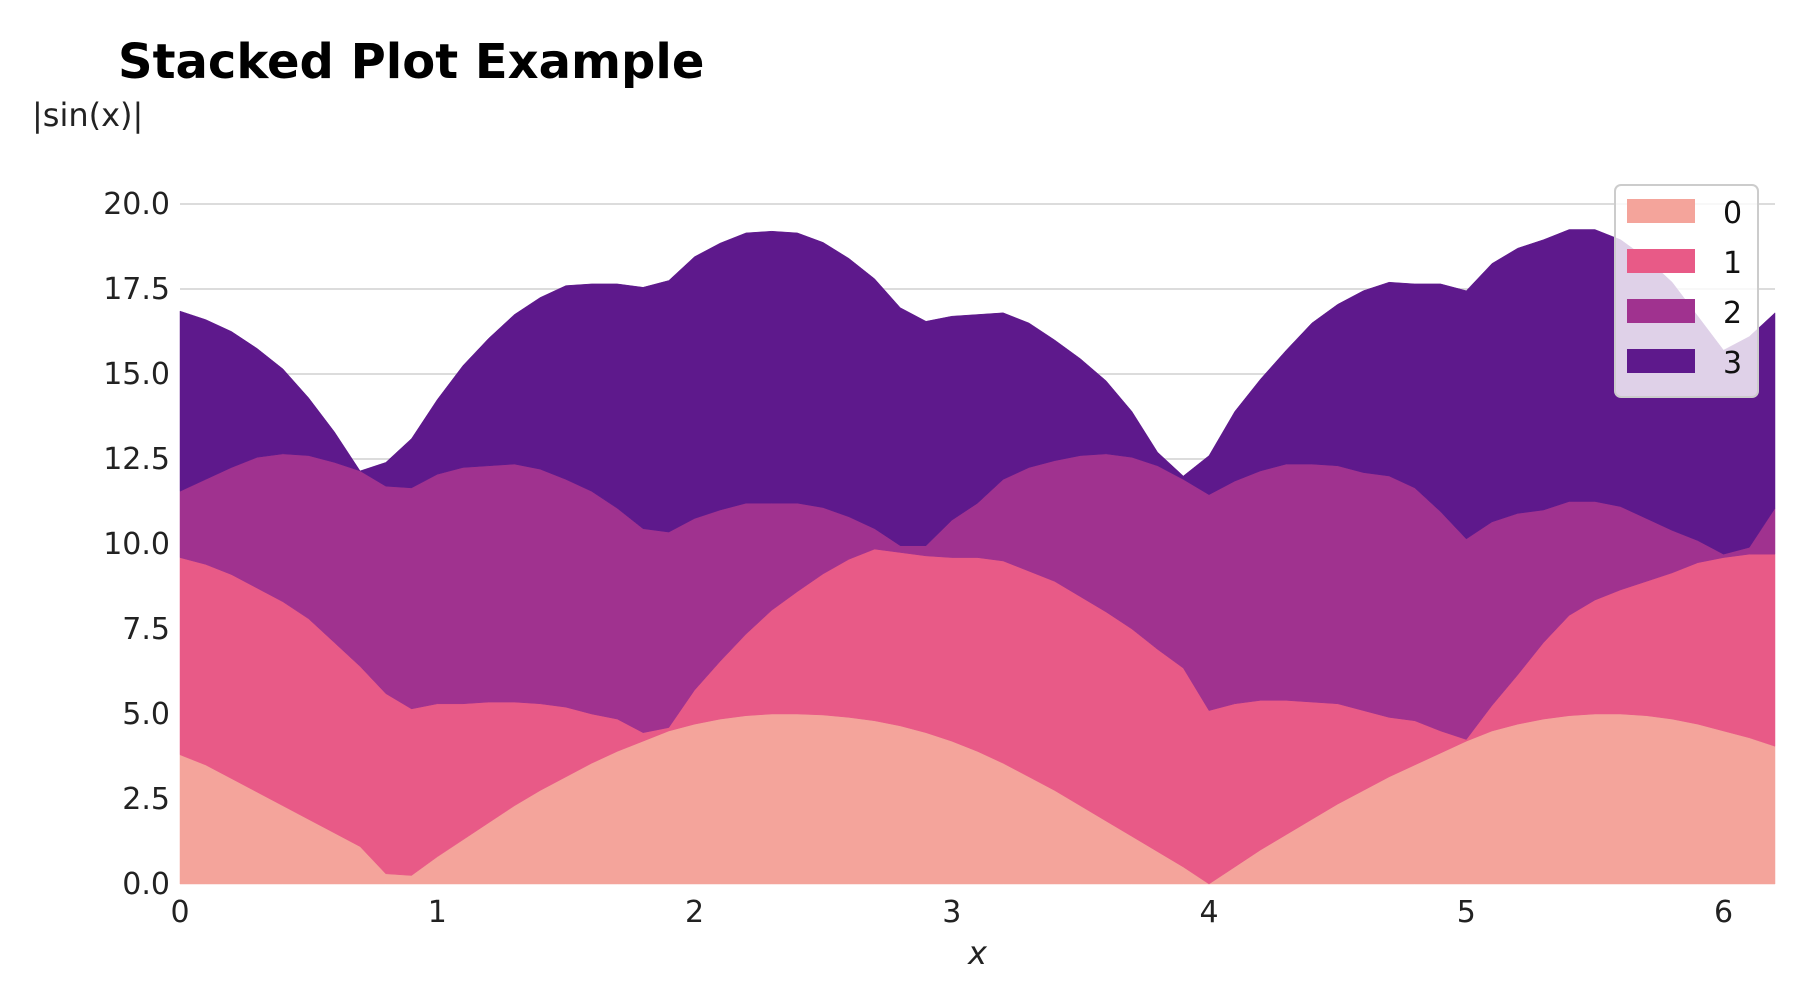 The image size is (1800, 1000). I want to click on legend: 0 1 2 3, so click(1686, 291).